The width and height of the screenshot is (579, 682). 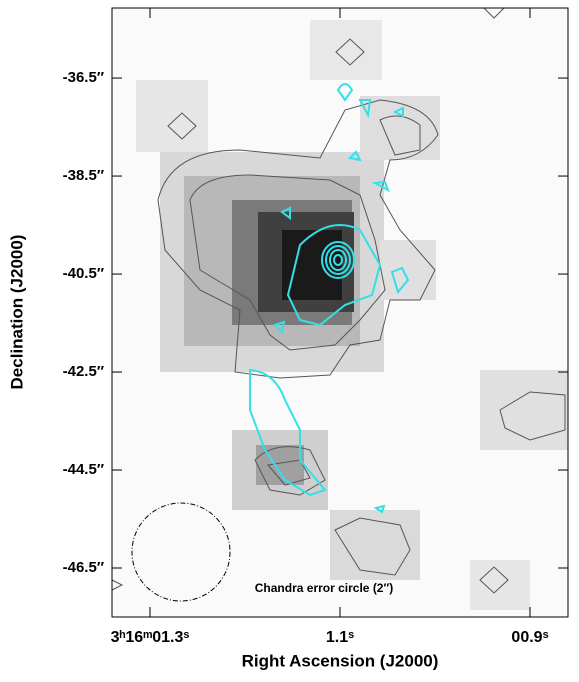 What do you see at coordinates (340, 660) in the screenshot?
I see `x-axis-label: Right Ascension (J2000)` at bounding box center [340, 660].